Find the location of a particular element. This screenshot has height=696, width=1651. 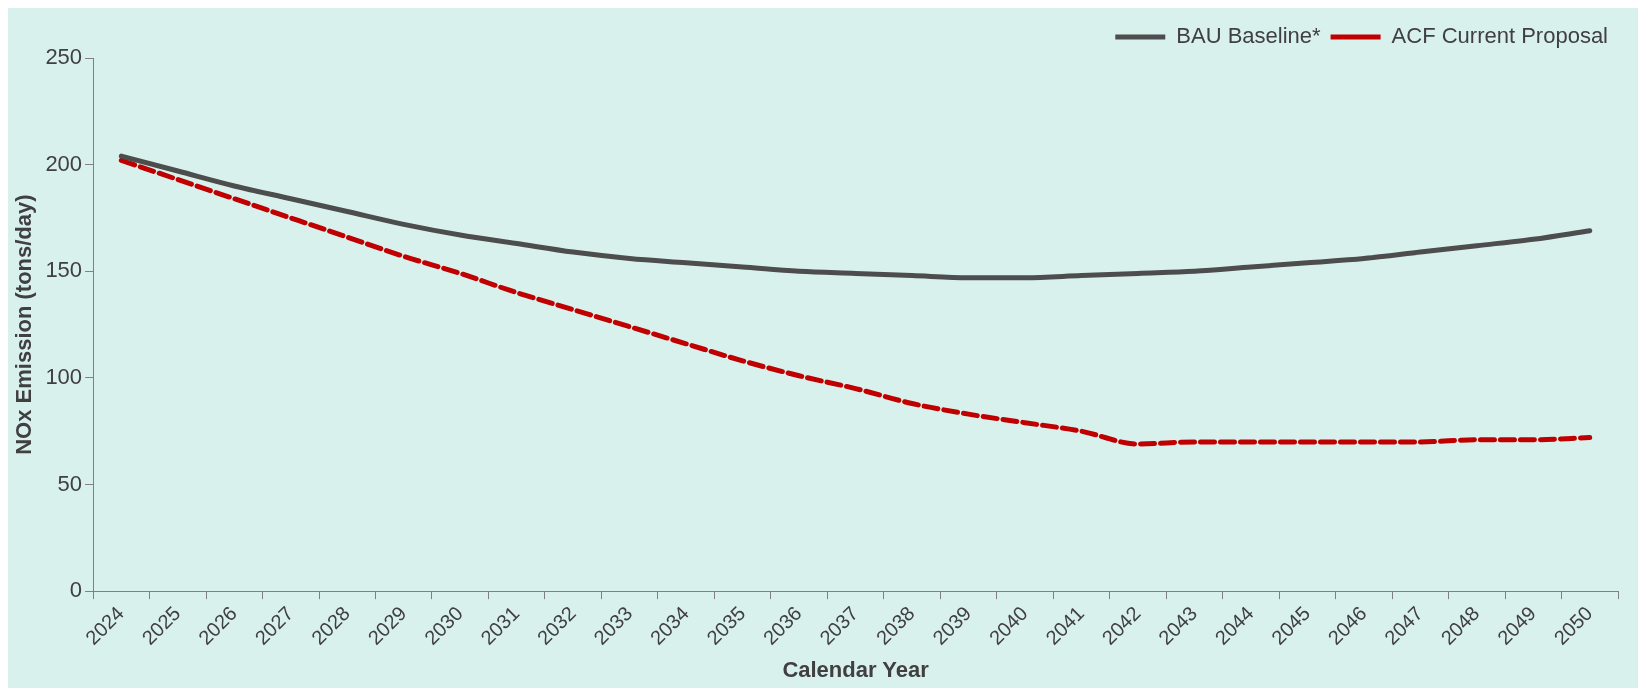

legend-label: BAU Baseline* is located at coordinates (1249, 36).